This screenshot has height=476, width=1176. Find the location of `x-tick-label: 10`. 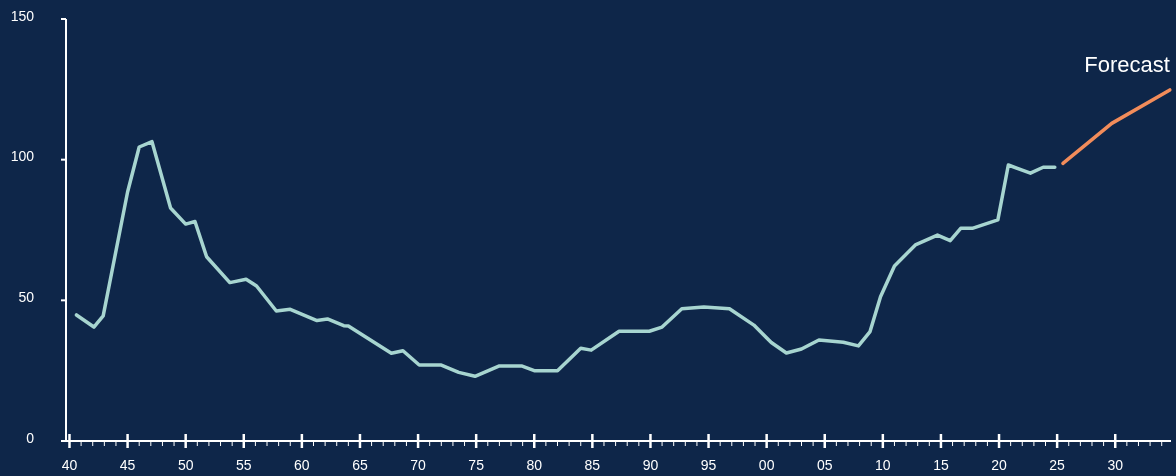

x-tick-label: 10 is located at coordinates (883, 465).